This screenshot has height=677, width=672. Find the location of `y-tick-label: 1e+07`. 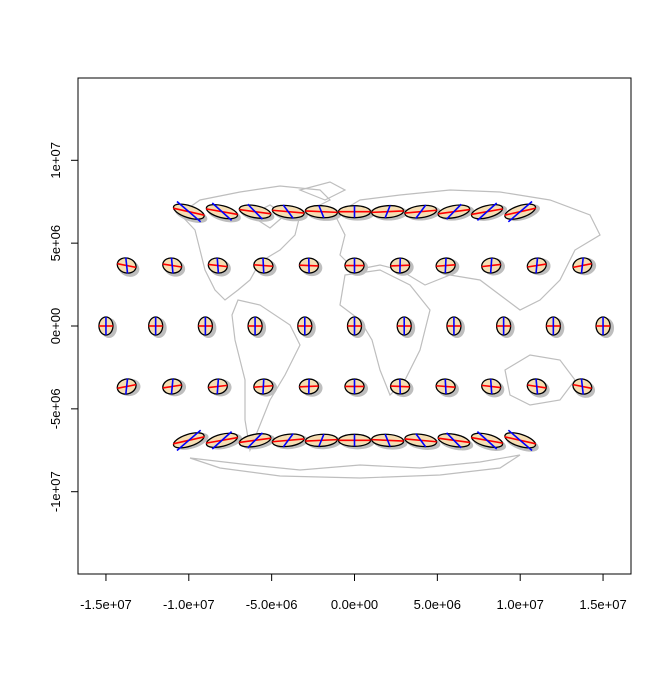

y-tick-label: 1e+07 is located at coordinates (55, 160).